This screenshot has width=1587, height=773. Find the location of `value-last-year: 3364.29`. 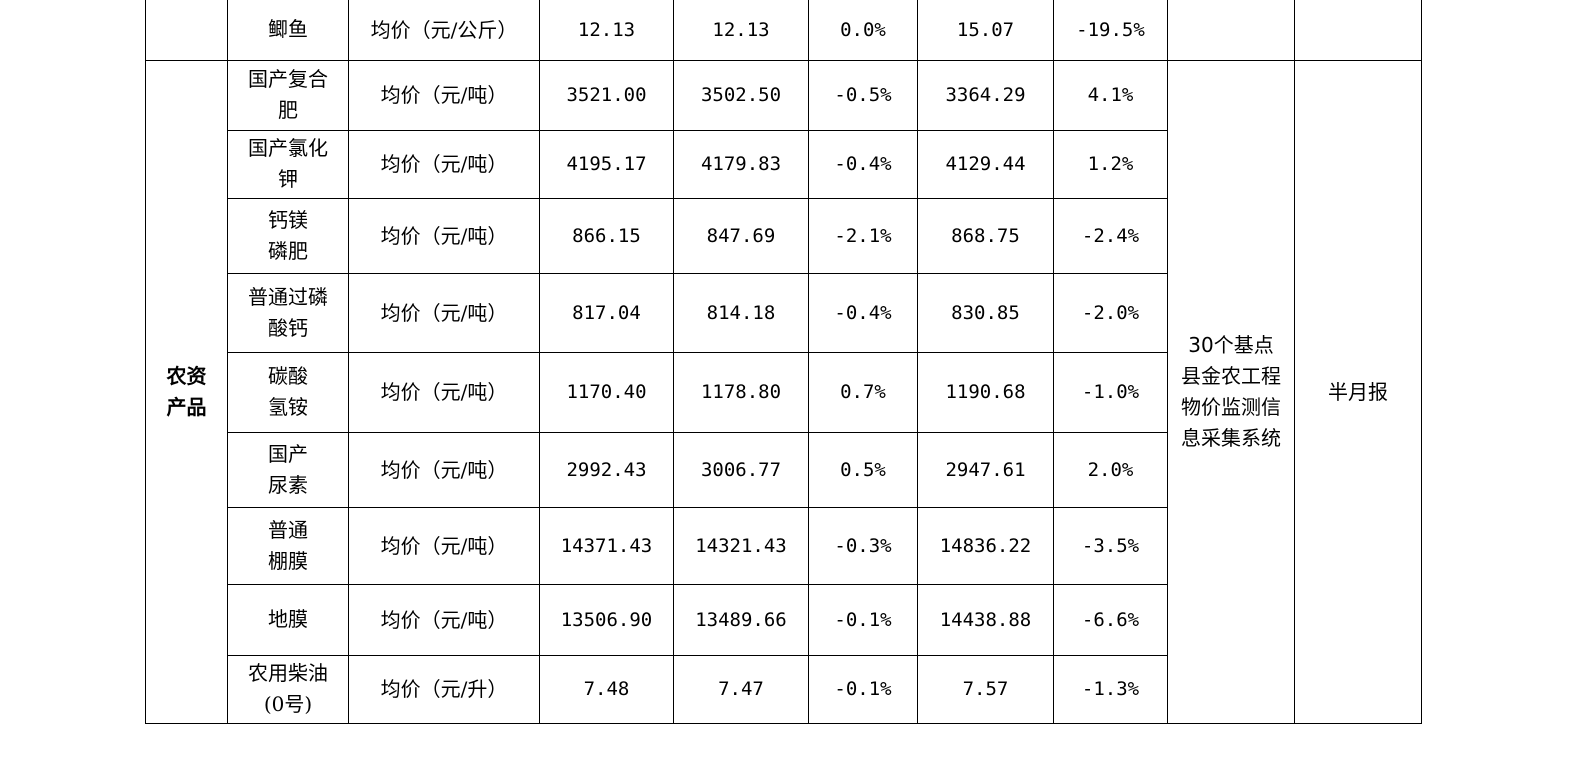

value-last-year: 3364.29 is located at coordinates (985, 95).